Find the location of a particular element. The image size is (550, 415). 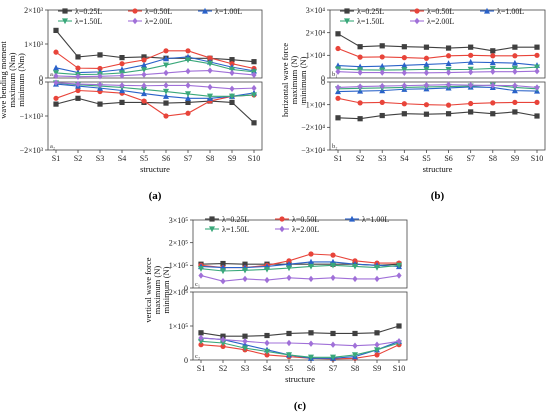

x-tick-label: S2 is located at coordinates (360, 158).